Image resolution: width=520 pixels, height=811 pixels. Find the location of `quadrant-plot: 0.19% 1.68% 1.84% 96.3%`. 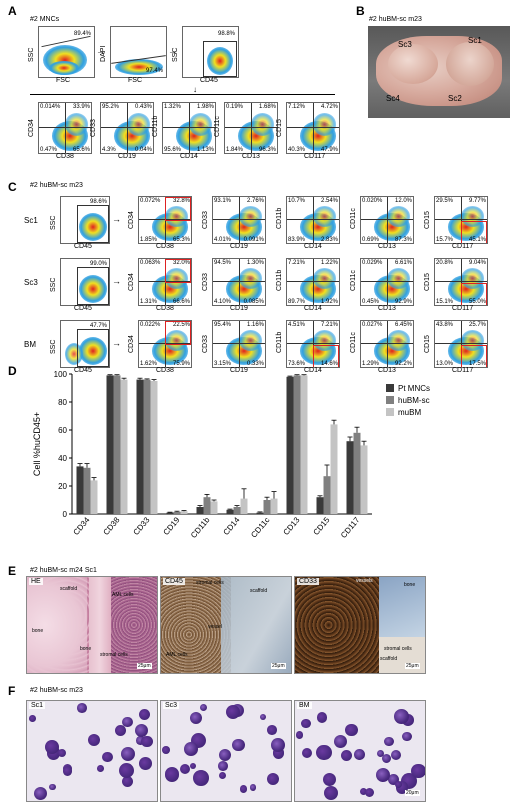

quadrant-plot: 0.19% 1.68% 1.84% 96.3% is located at coordinates (251, 128).